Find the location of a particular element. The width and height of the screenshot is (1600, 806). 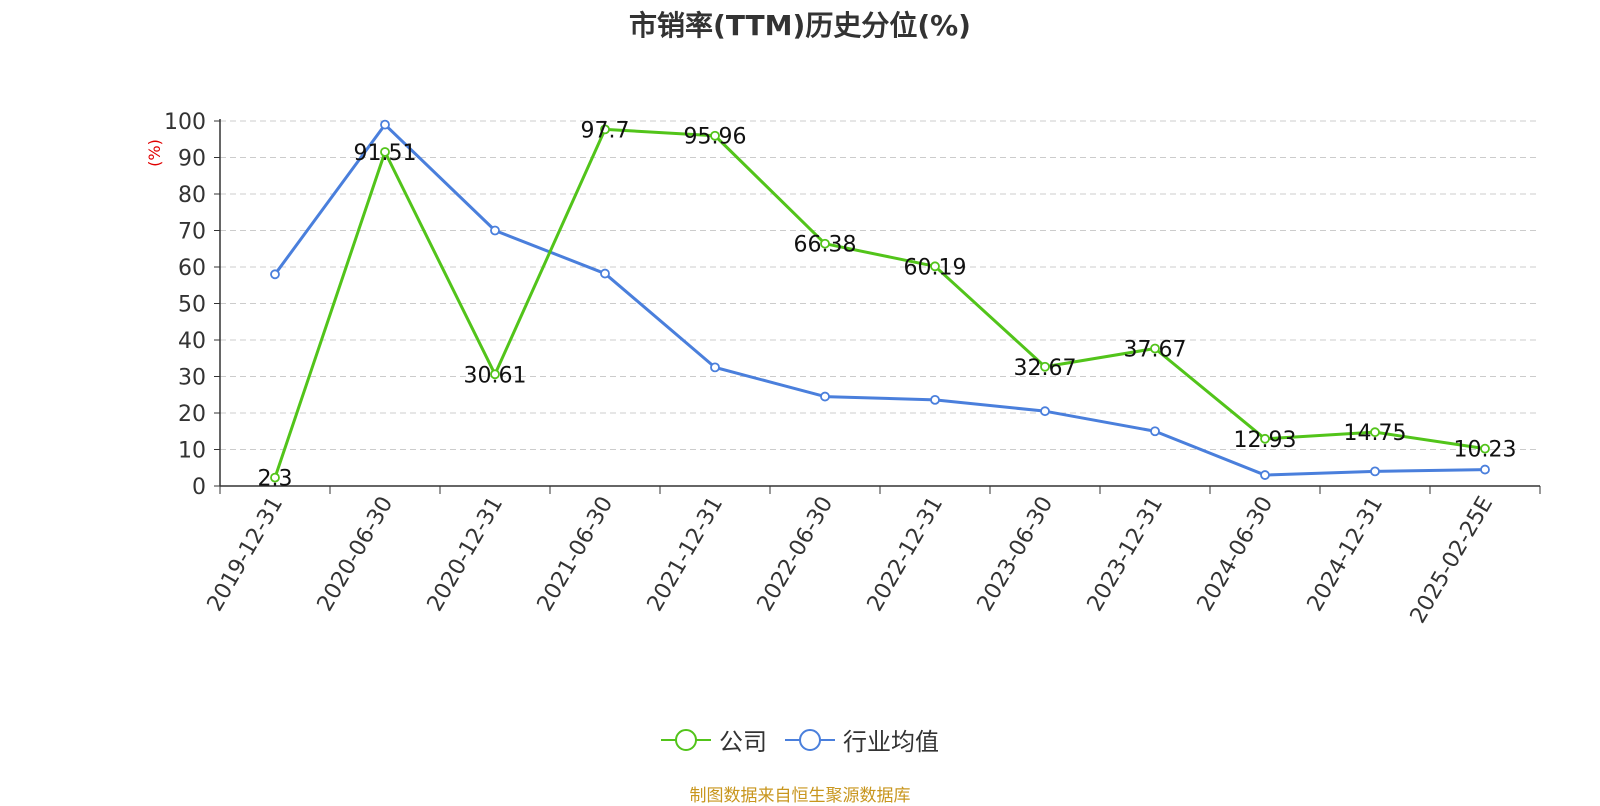

y-tick-label: 70 is located at coordinates (192, 232).